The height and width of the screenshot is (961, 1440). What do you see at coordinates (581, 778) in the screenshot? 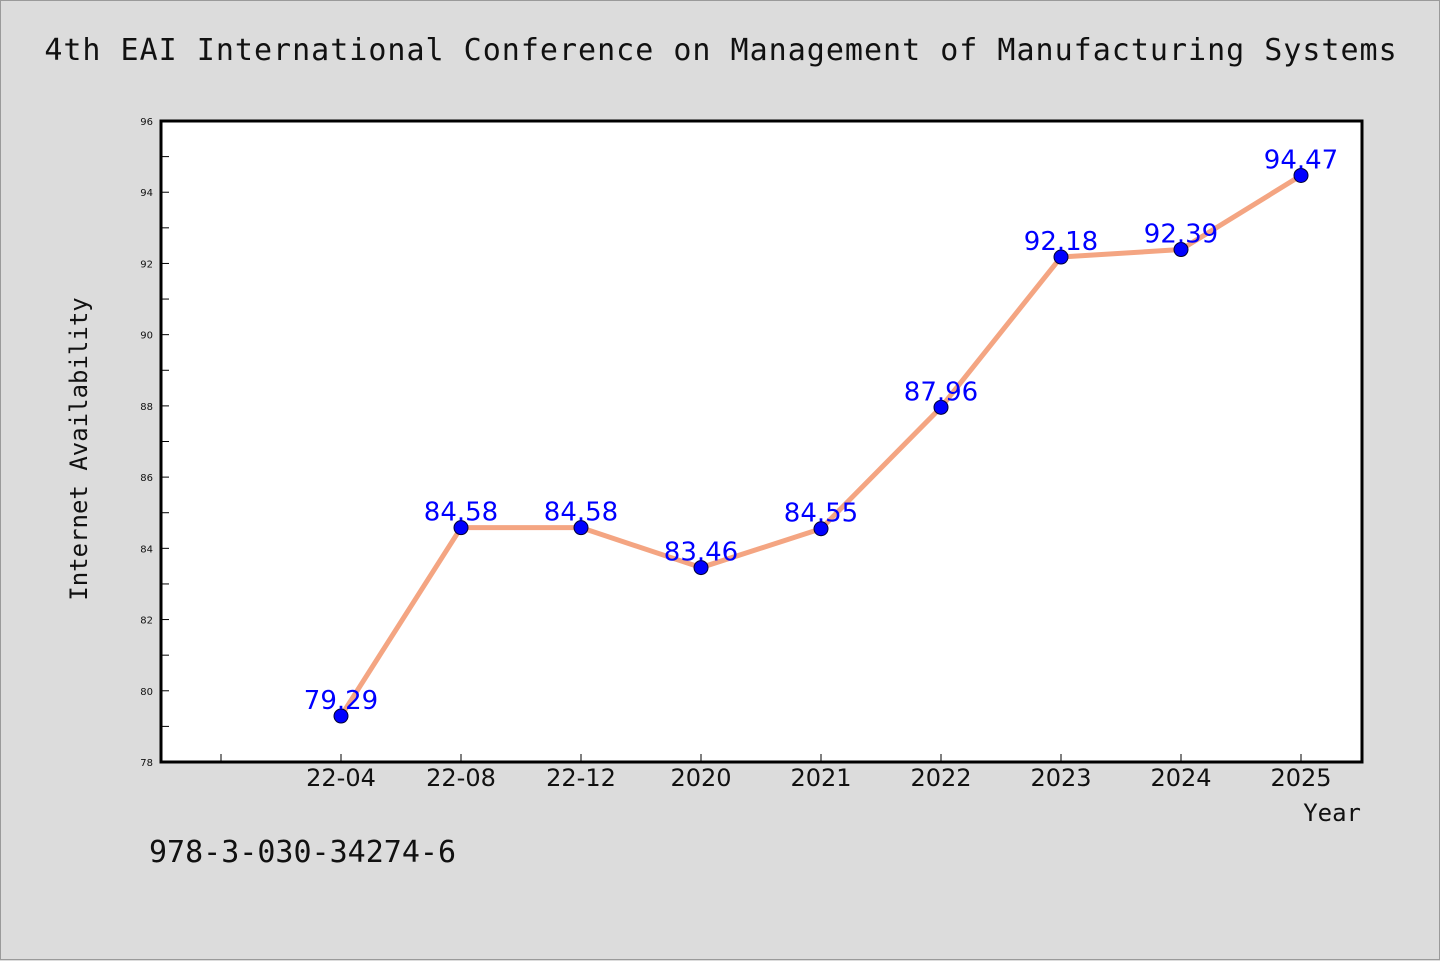
I see `x-tick-label: 22-12` at bounding box center [581, 778].